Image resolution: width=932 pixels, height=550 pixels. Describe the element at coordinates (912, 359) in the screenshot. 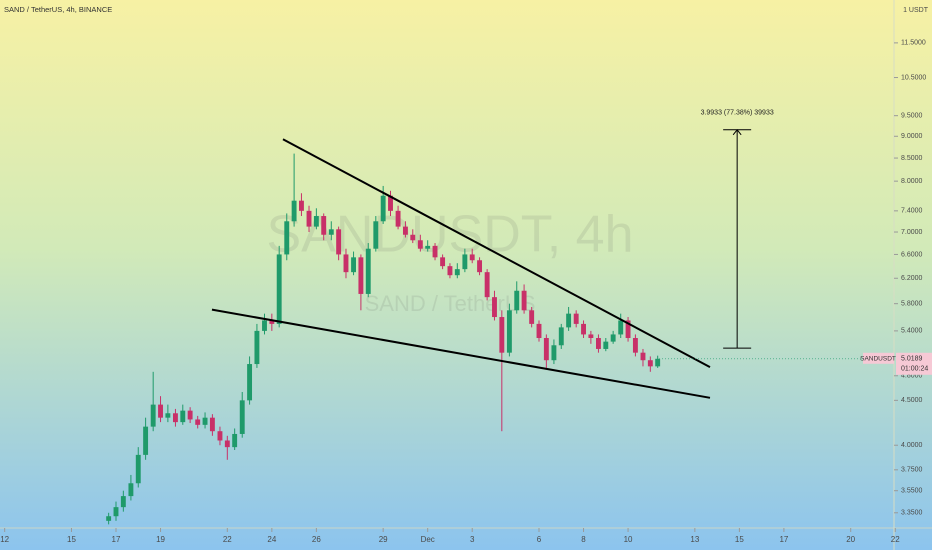

I see `price-tag-label: 5.0189` at that location.